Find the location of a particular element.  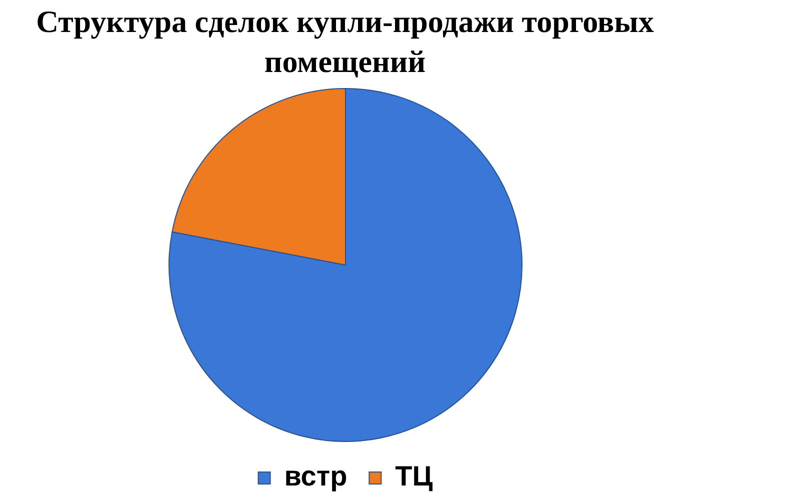

legend-label: встр is located at coordinates (316, 476).